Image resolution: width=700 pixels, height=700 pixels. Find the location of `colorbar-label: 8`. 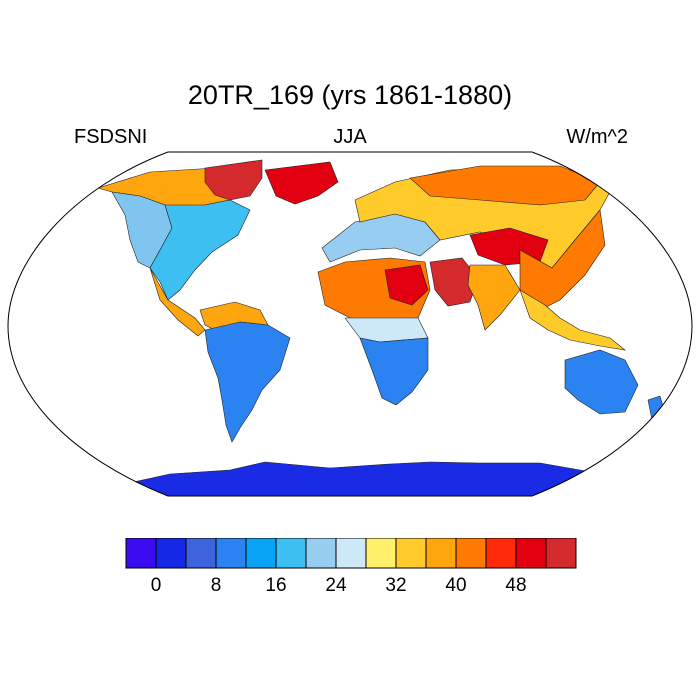

colorbar-label: 8 is located at coordinates (216, 585).